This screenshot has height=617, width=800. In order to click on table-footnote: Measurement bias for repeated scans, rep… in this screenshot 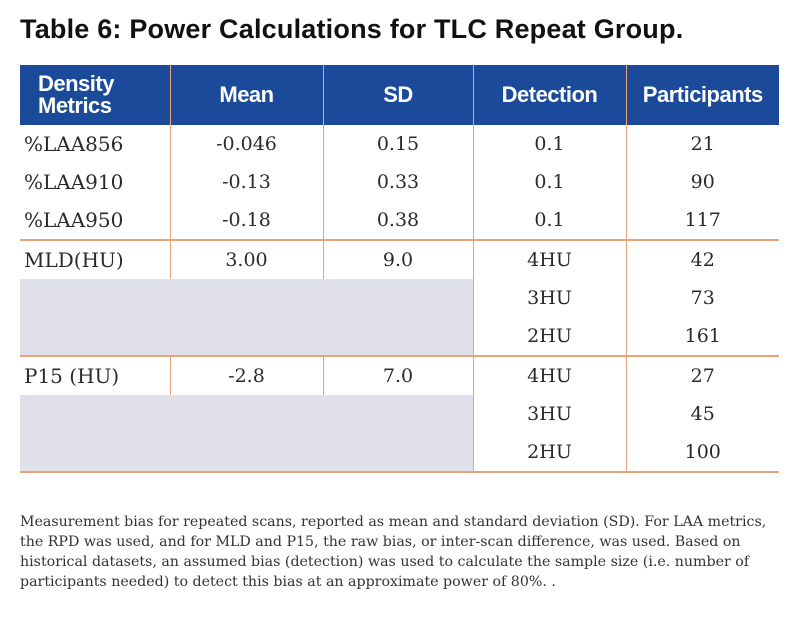, I will do `click(393, 552)`.